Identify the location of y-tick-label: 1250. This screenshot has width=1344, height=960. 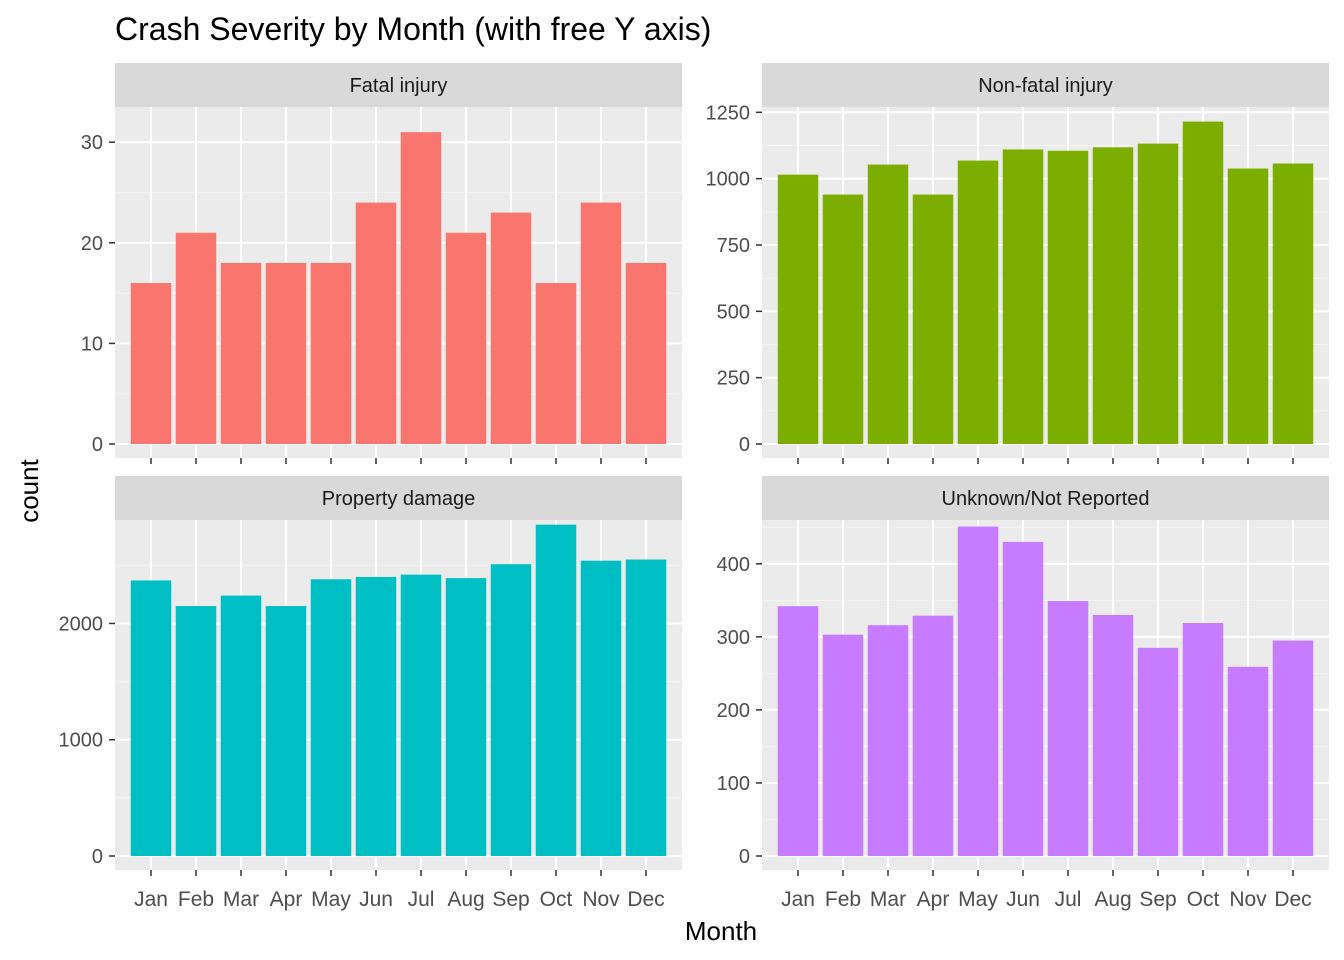
(728, 113).